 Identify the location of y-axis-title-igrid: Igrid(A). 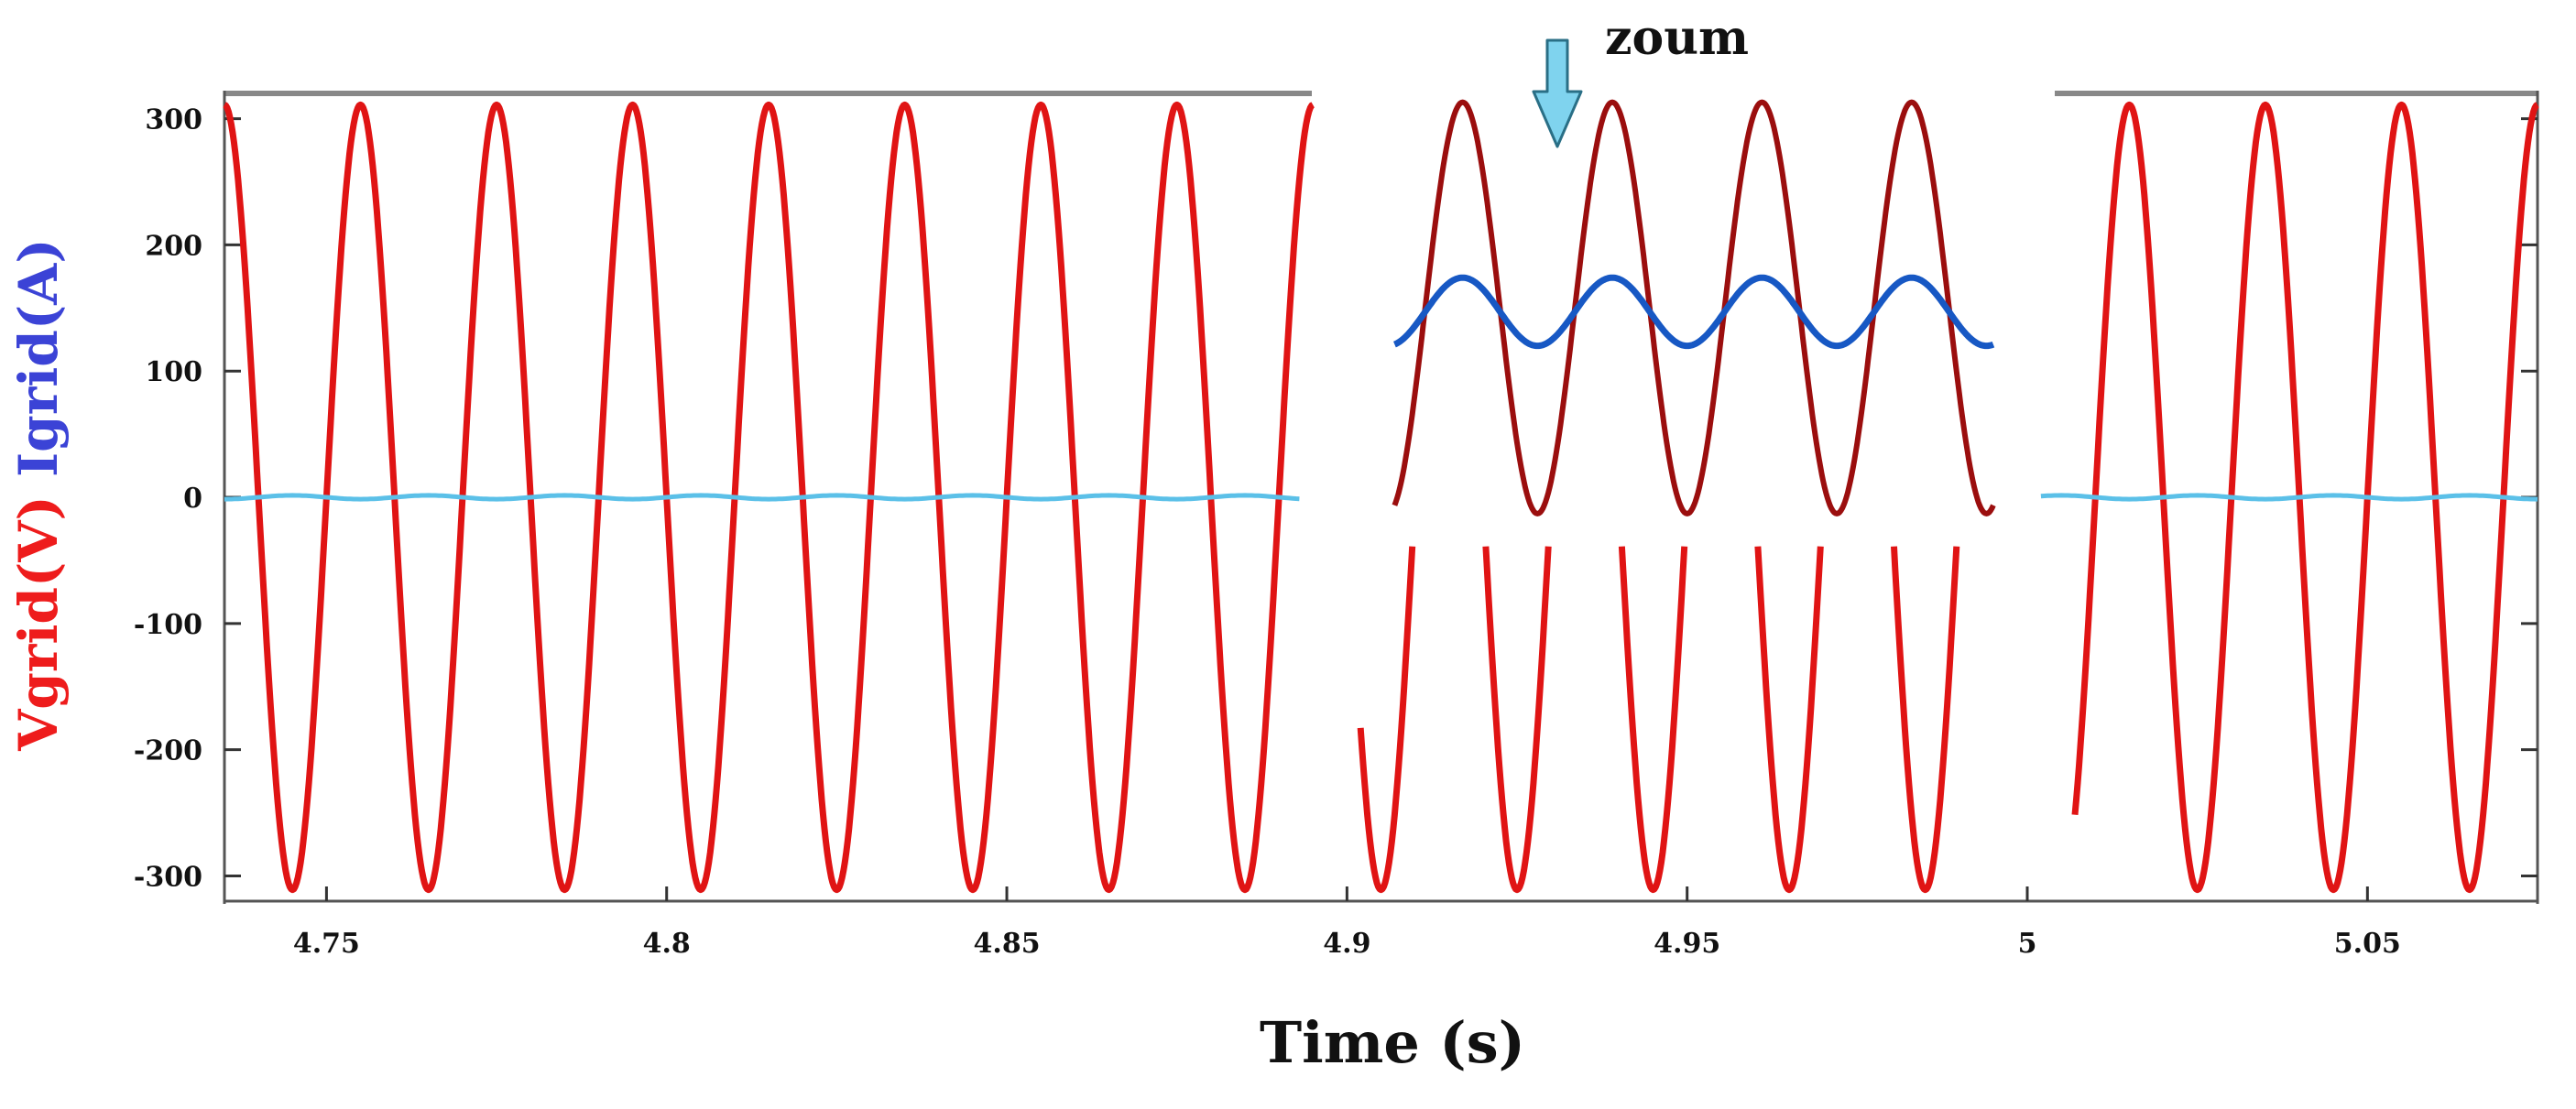
(39, 366).